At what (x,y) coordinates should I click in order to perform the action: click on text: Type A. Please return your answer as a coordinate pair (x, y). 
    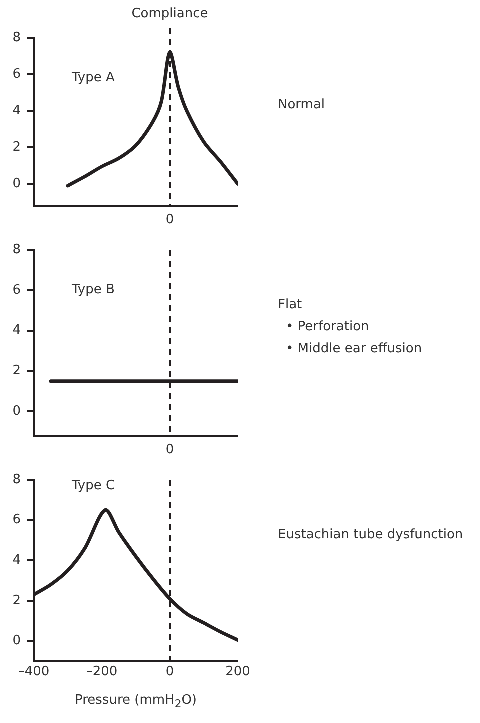
    Looking at the image, I should click on (93, 78).